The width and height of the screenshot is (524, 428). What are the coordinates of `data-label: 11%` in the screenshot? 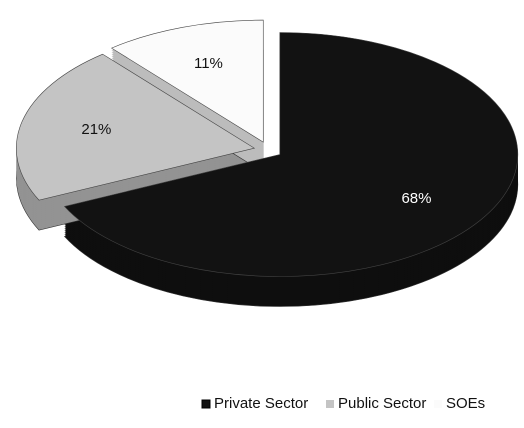 It's located at (208, 63).